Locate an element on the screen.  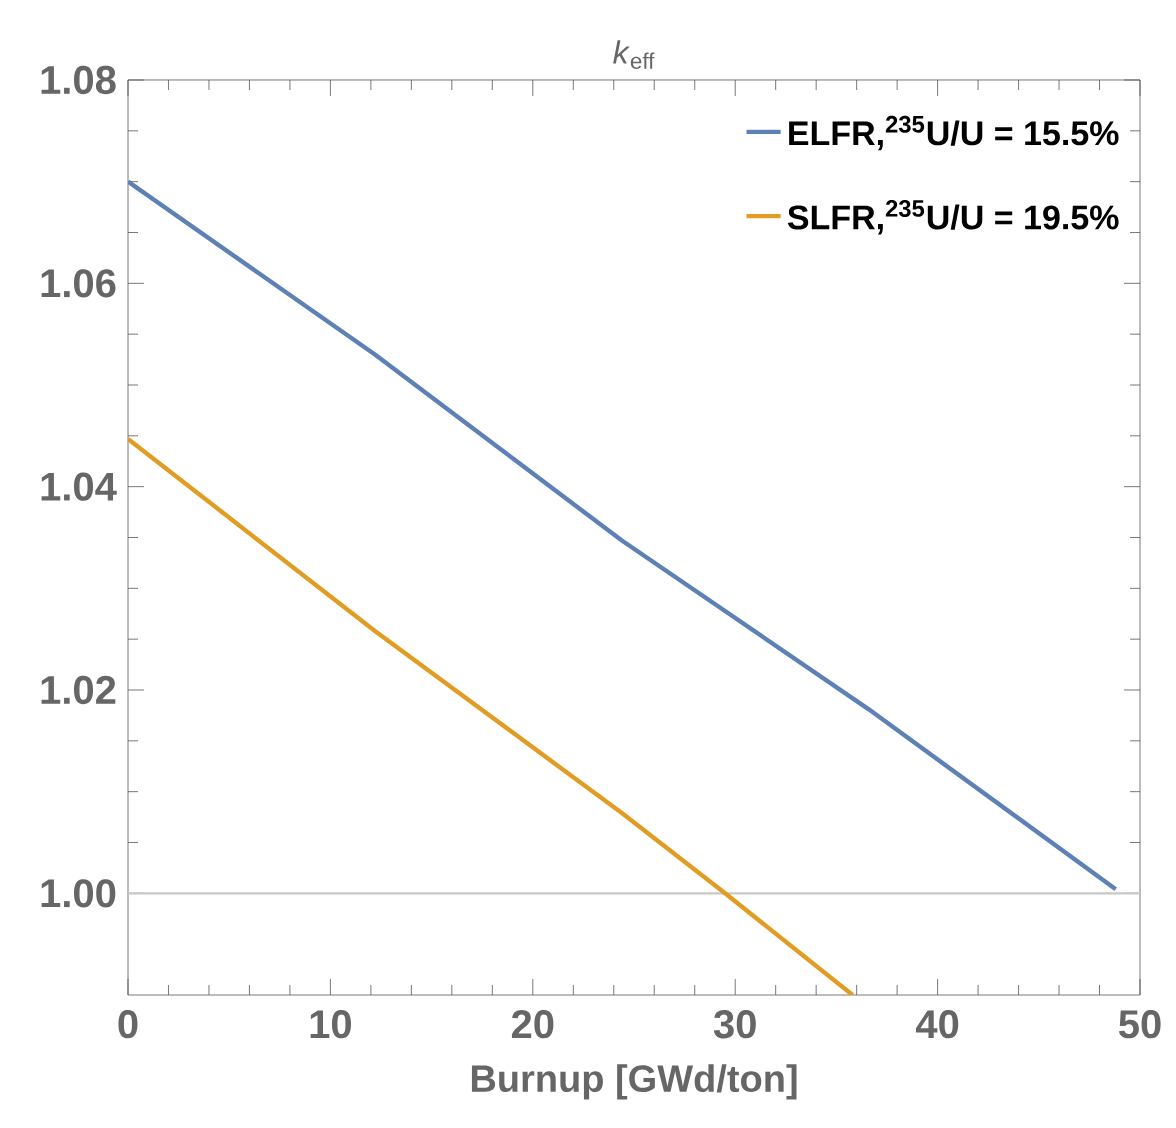
y-tick-label: 1.08 is located at coordinates (78, 80).